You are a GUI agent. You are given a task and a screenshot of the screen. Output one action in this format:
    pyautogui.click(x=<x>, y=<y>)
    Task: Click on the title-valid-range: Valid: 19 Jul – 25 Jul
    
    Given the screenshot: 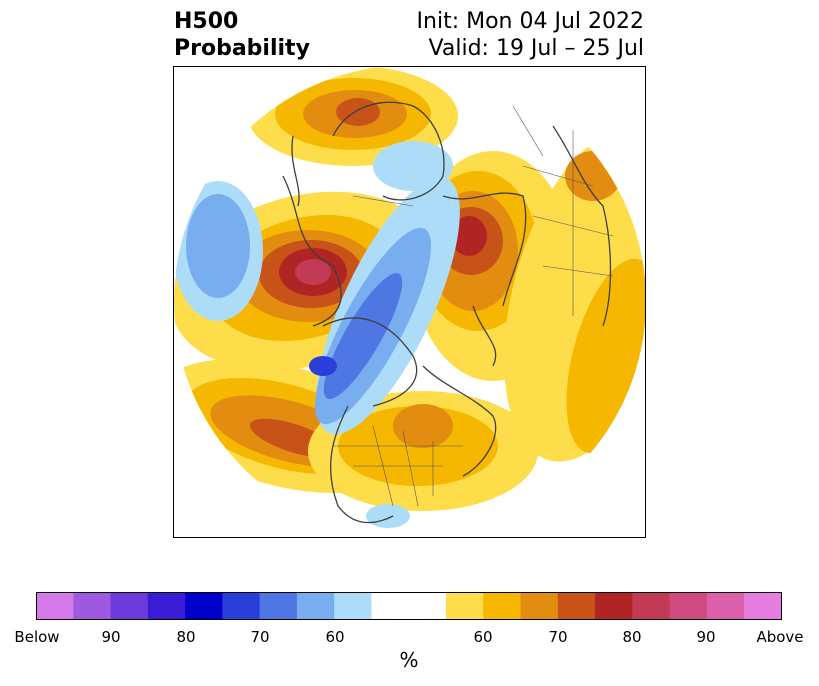 What is the action you would take?
    pyautogui.click(x=536, y=48)
    